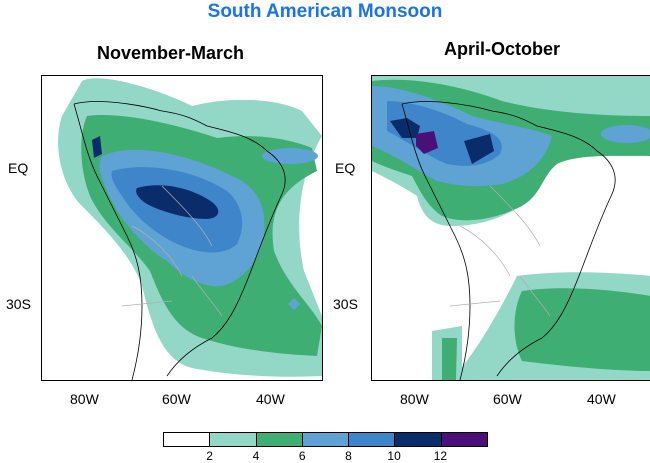 The height and width of the screenshot is (463, 650). Describe the element at coordinates (18, 304) in the screenshot. I see `y-tick-30s-left: 30S` at that location.